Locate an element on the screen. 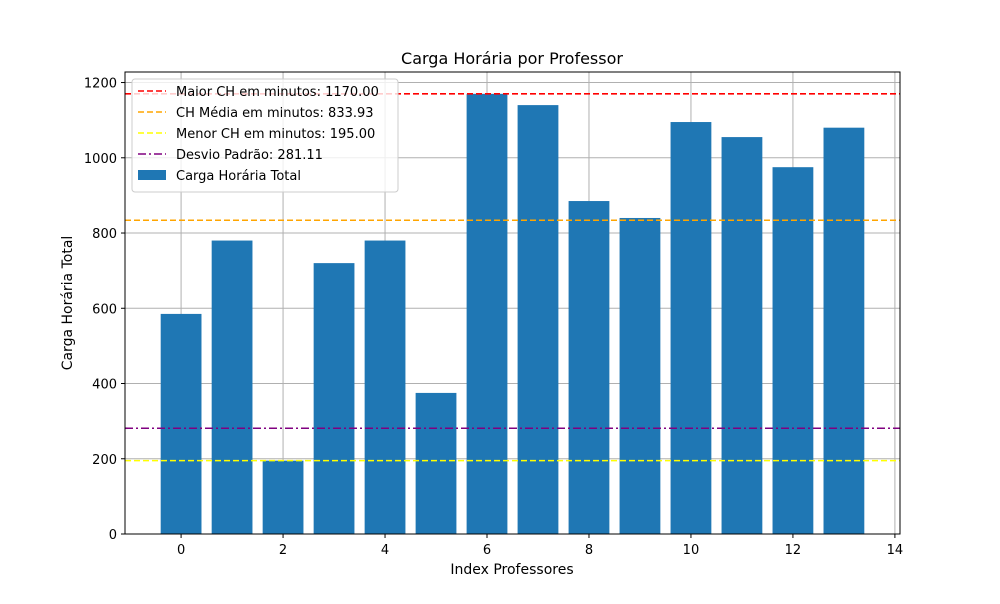 The image size is (1000, 604). legend-box is located at coordinates (265, 135).